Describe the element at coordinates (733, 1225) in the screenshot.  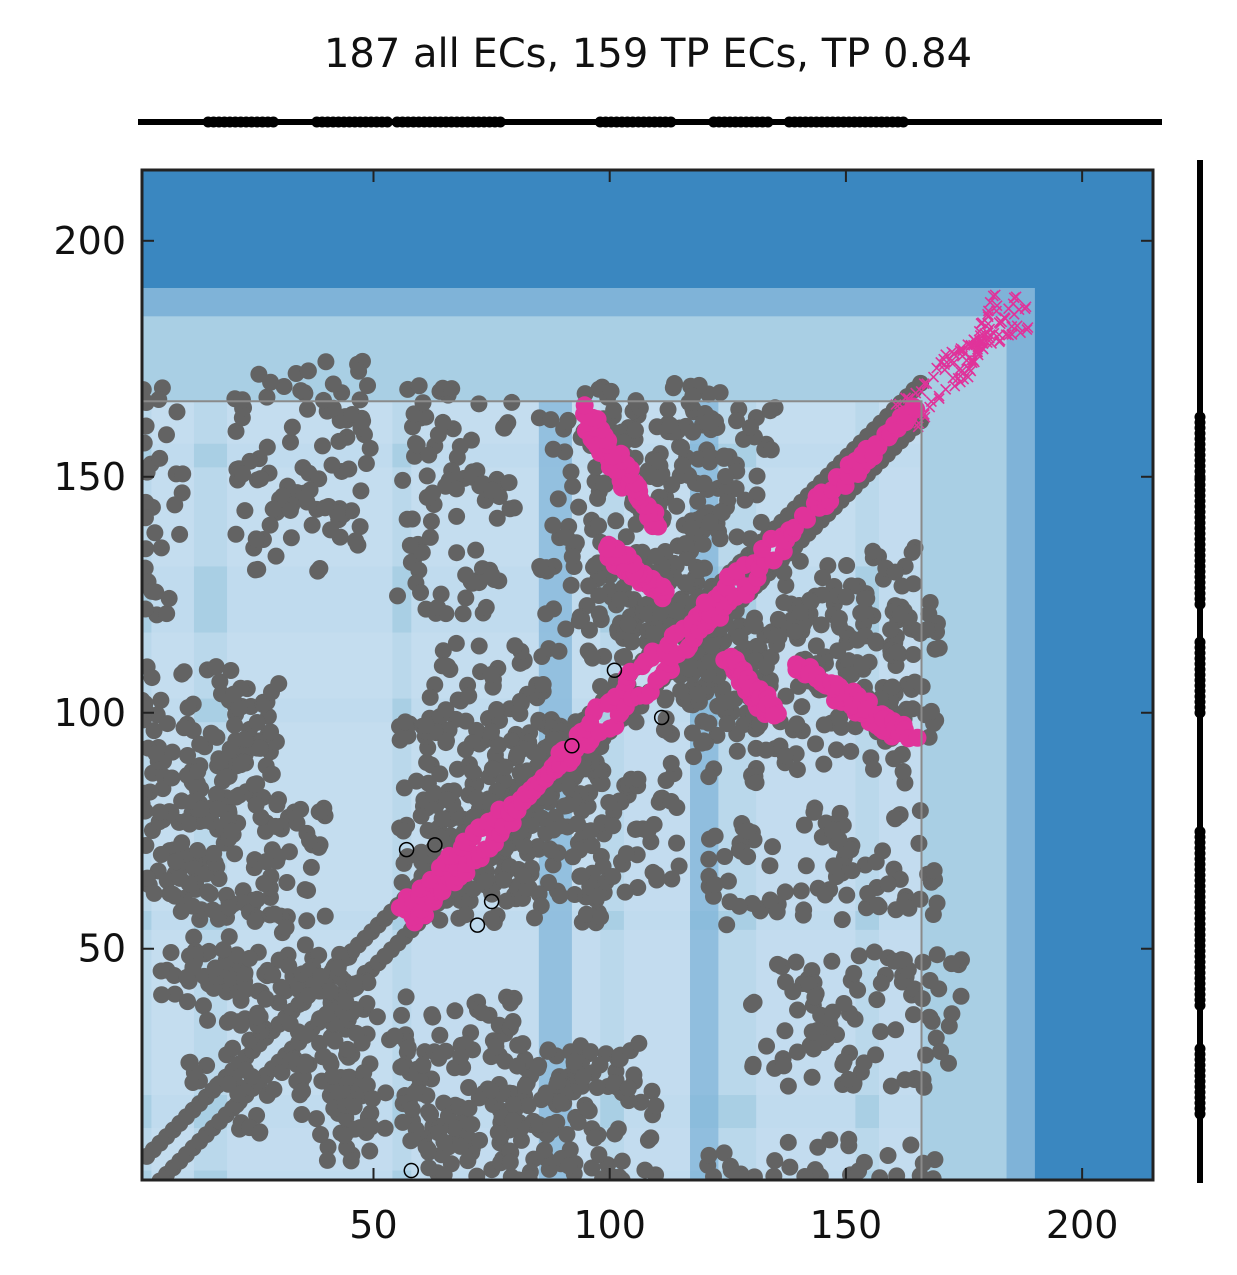
I see `x-axis-tick-labels: 50 100 150 200` at that location.